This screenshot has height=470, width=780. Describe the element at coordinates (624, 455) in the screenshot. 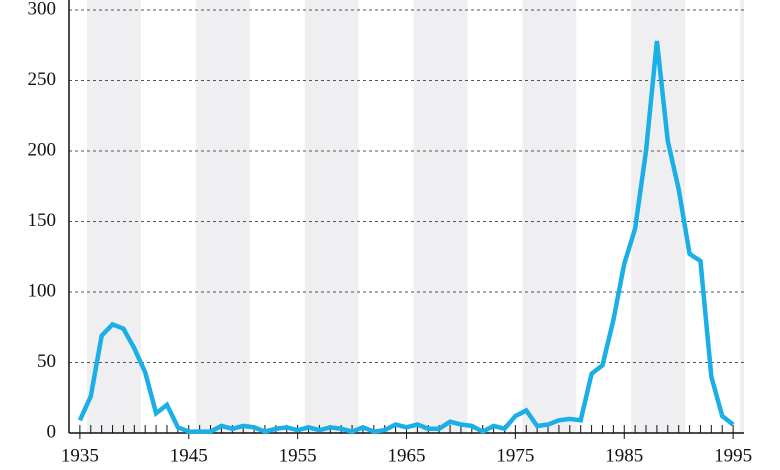

I see `x-tick-label: 1985` at that location.